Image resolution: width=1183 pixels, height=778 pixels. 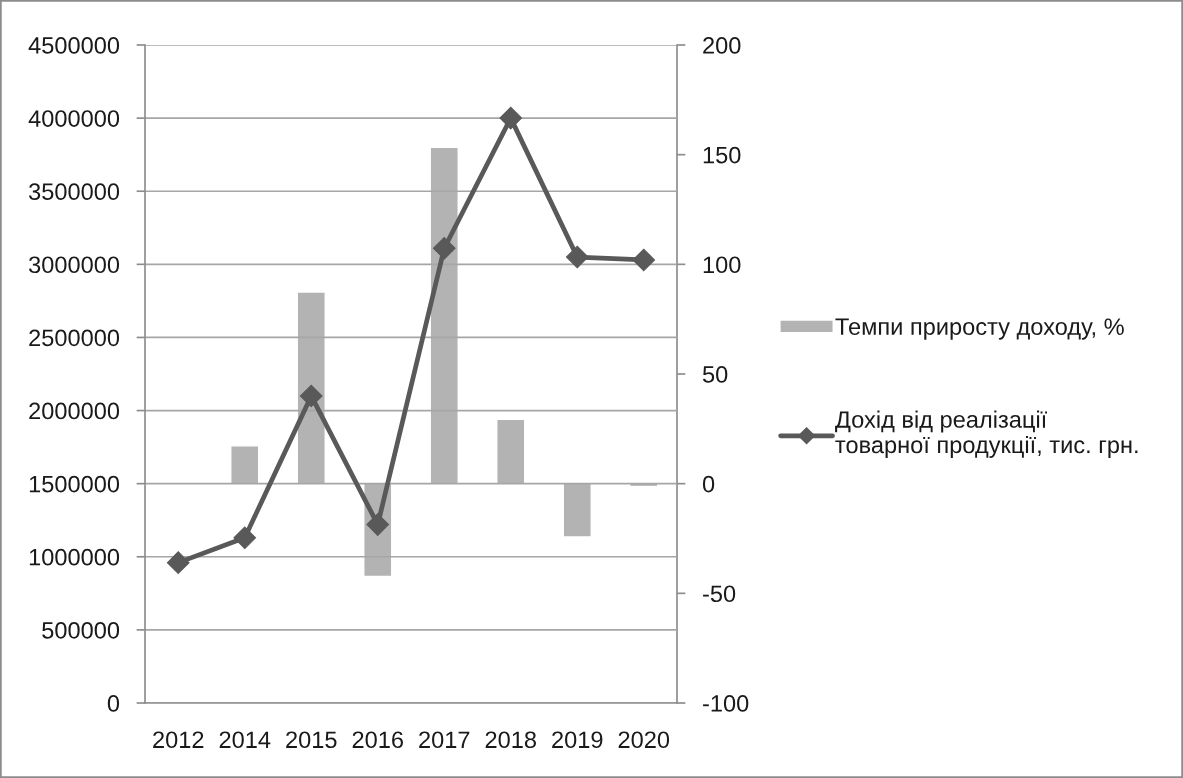 I want to click on x-tick-label: 2020, so click(x=644, y=740).